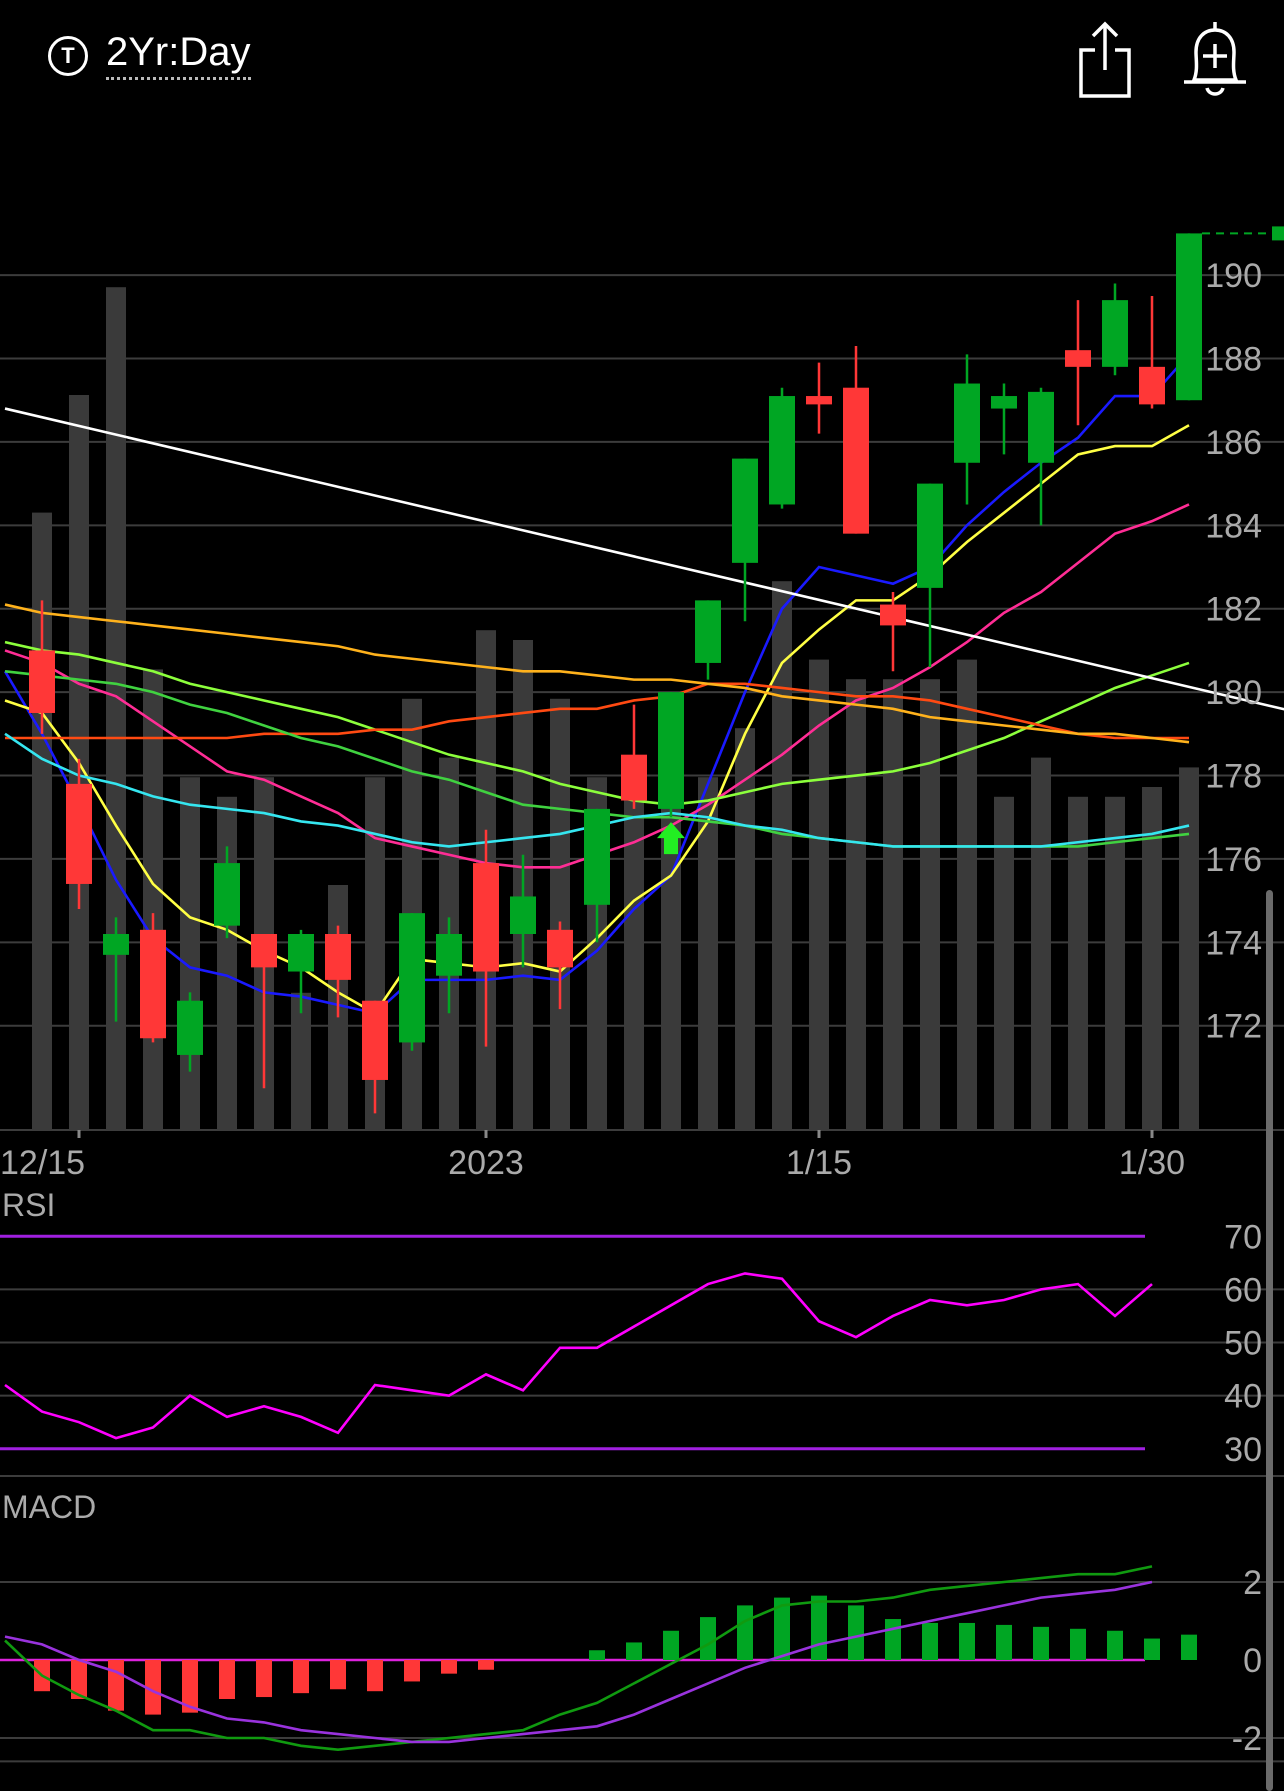 The image size is (1284, 1791). I want to click on rsi-tick-label: 50, so click(1243, 1344).